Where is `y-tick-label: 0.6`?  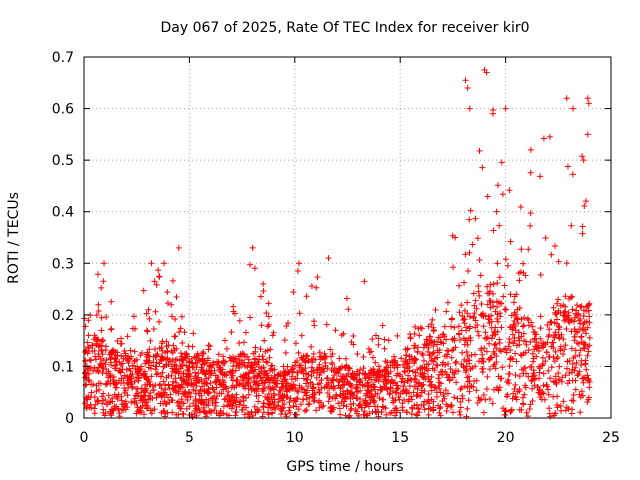
y-tick-label: 0.6 is located at coordinates (63, 110).